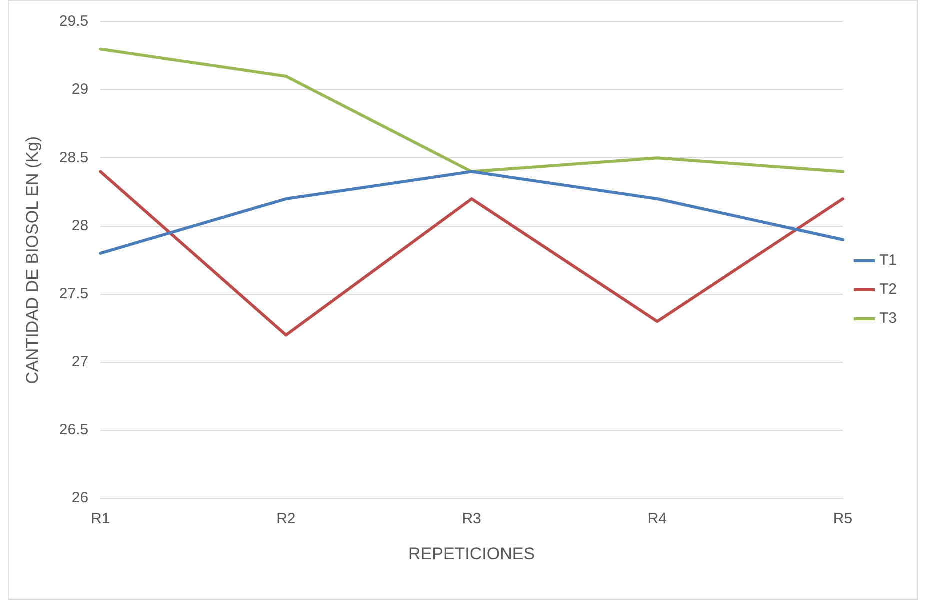 The height and width of the screenshot is (604, 927). Describe the element at coordinates (80, 225) in the screenshot. I see `y-tick-label: 28` at that location.